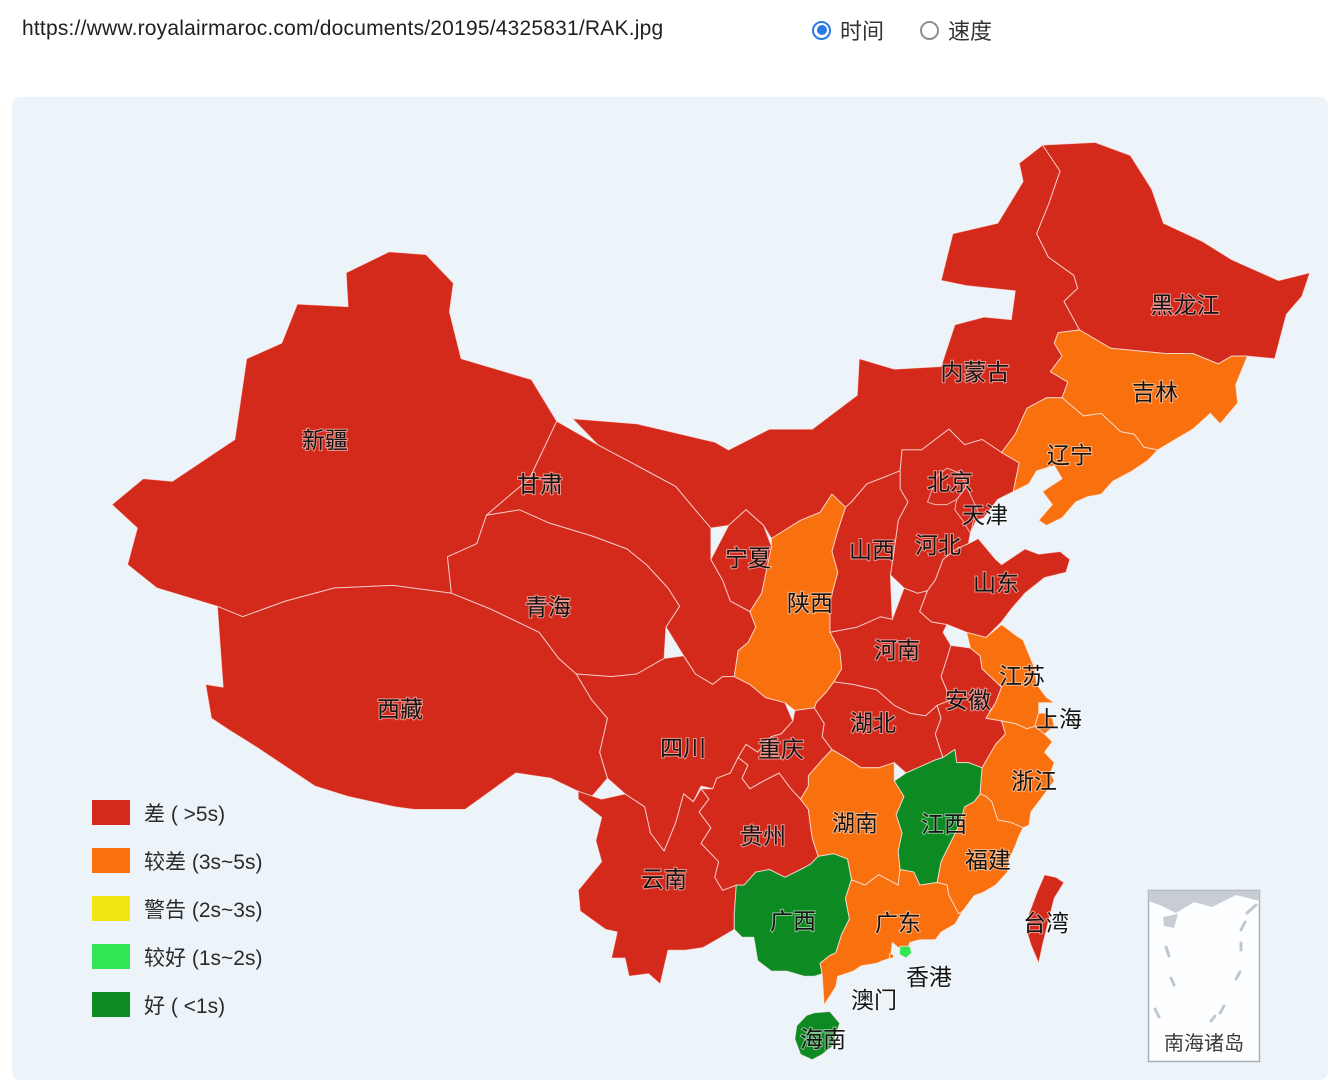  I want to click on province-aomen, so click(891, 956).